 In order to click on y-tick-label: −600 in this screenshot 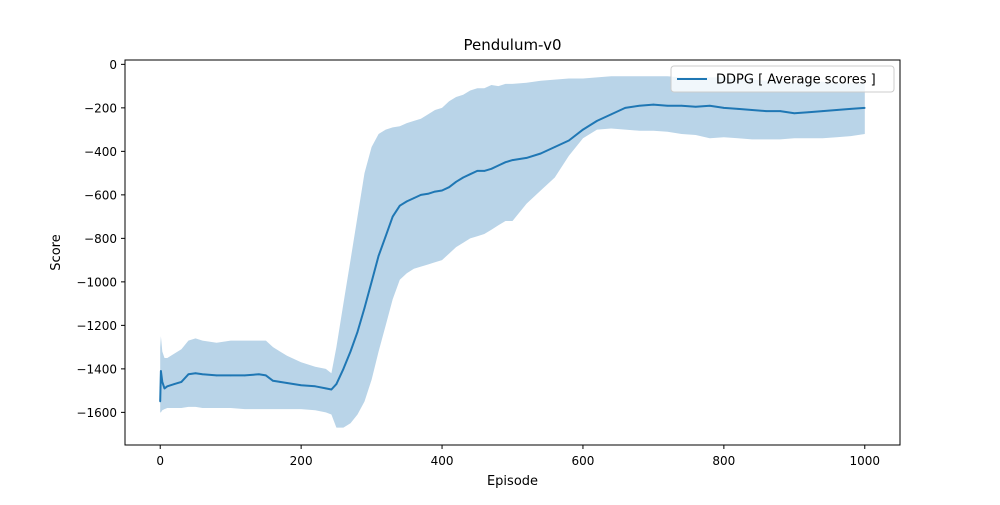, I will do `click(100, 195)`.